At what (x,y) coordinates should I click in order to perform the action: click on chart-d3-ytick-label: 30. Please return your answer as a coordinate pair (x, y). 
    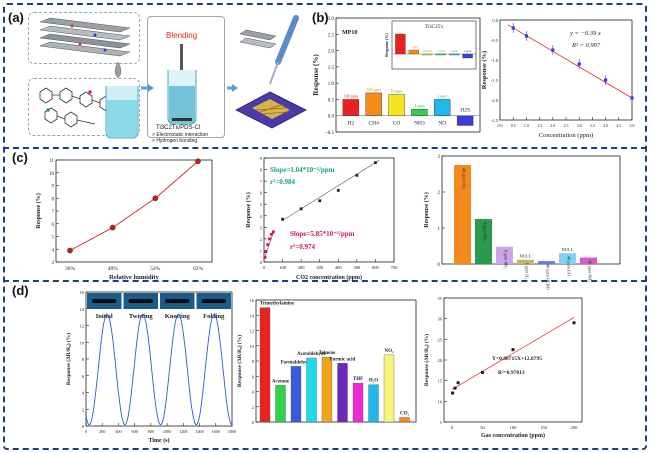
    Looking at the image, I should click on (440, 319).